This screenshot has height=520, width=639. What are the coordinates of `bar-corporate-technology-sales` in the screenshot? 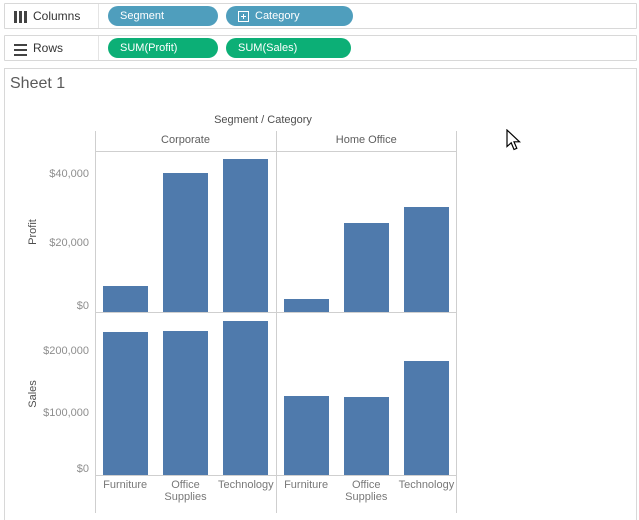 It's located at (246, 398).